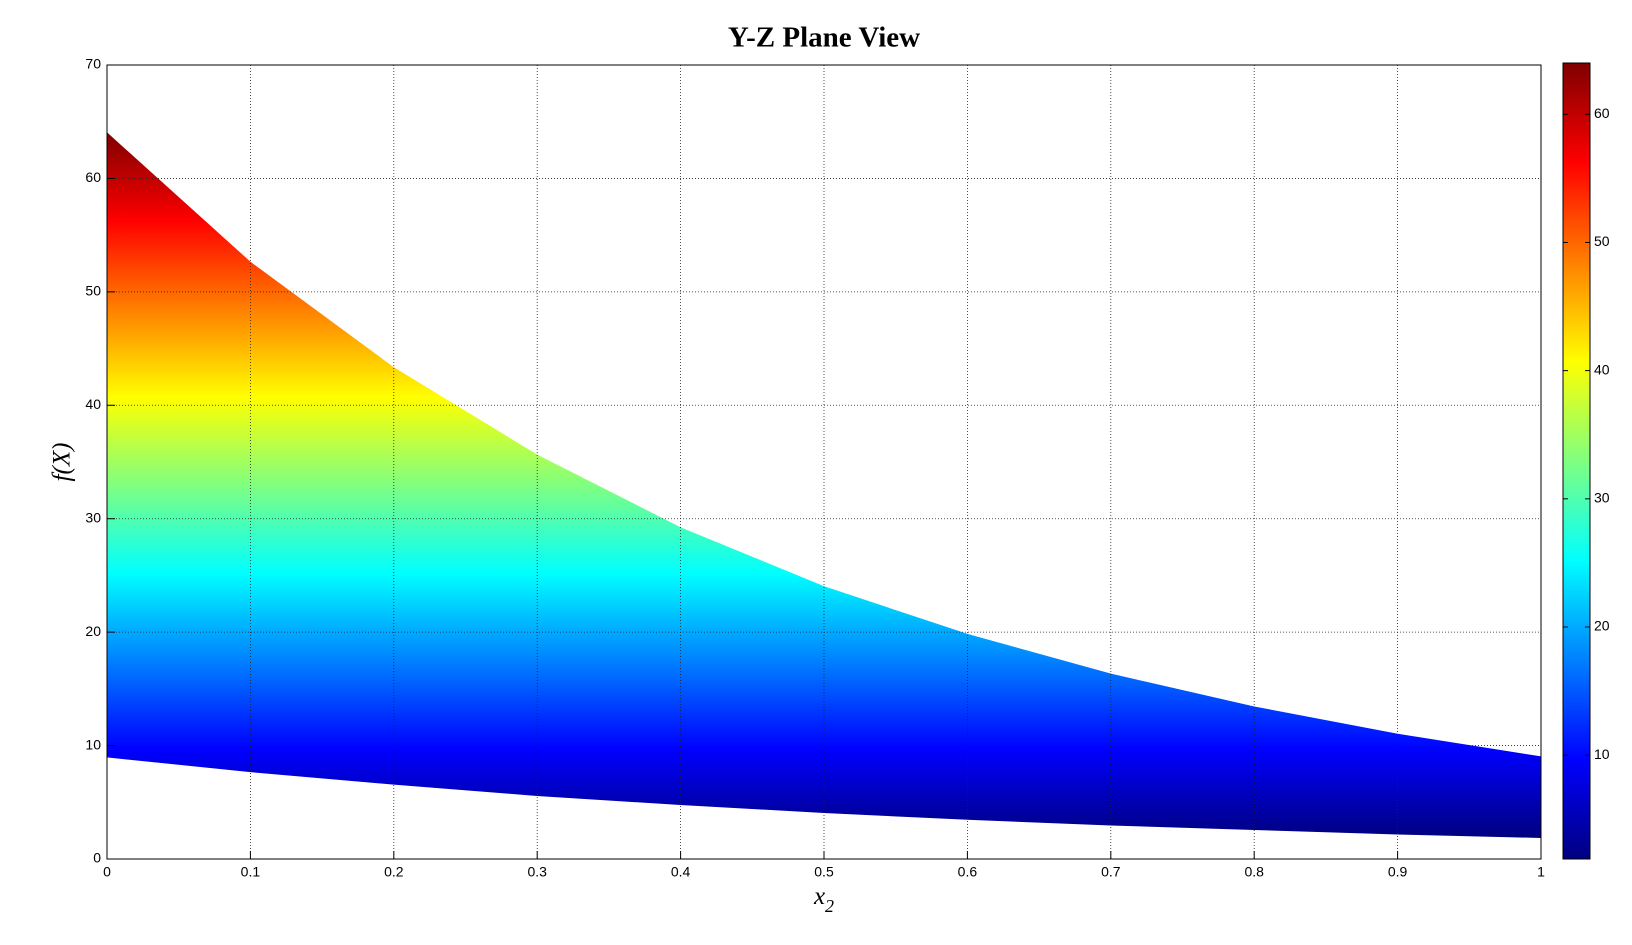 Image resolution: width=1632 pixels, height=945 pixels. I want to click on x-axis-label-main: x, so click(819, 896).